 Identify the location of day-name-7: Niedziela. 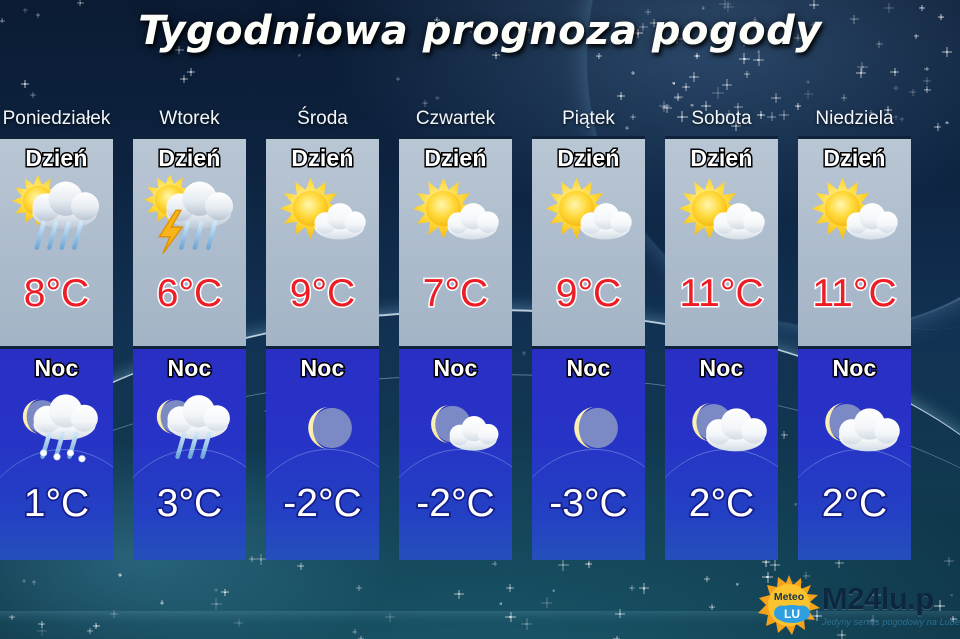
(854, 118).